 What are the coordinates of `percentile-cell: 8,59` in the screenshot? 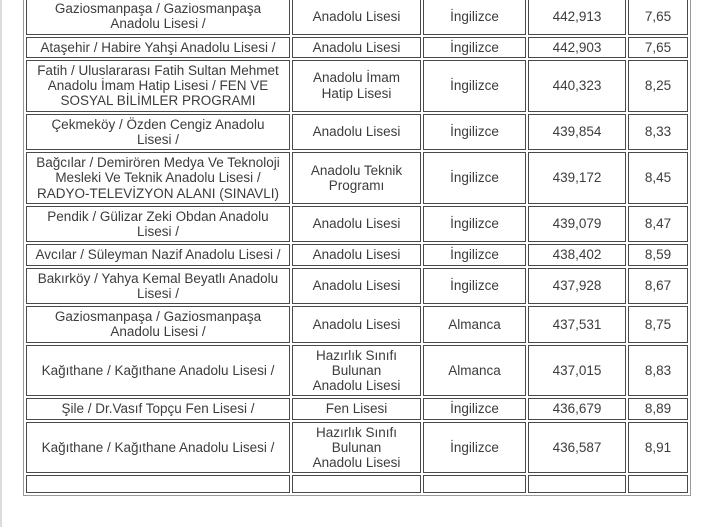 It's located at (658, 255).